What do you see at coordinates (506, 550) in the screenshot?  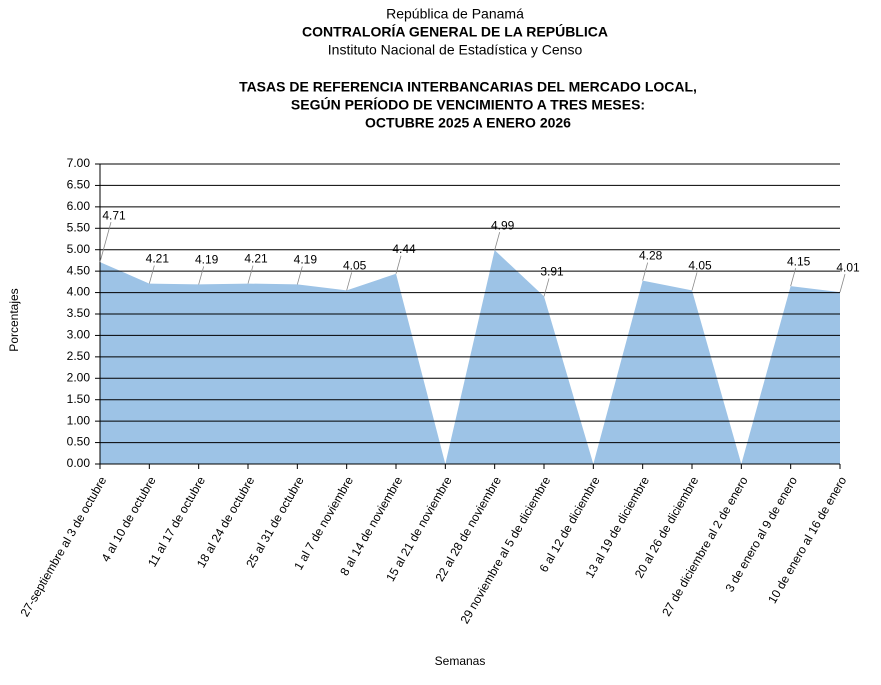 I see `x-tick-label: 29 noviembre al 5 de diciembre` at bounding box center [506, 550].